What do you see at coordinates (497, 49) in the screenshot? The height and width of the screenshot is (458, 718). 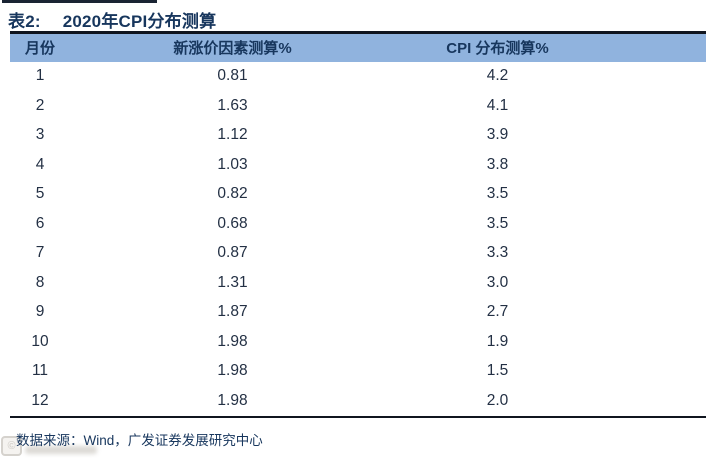 I see `column-header-cpi-estimate: CPI 分布测算%` at bounding box center [497, 49].